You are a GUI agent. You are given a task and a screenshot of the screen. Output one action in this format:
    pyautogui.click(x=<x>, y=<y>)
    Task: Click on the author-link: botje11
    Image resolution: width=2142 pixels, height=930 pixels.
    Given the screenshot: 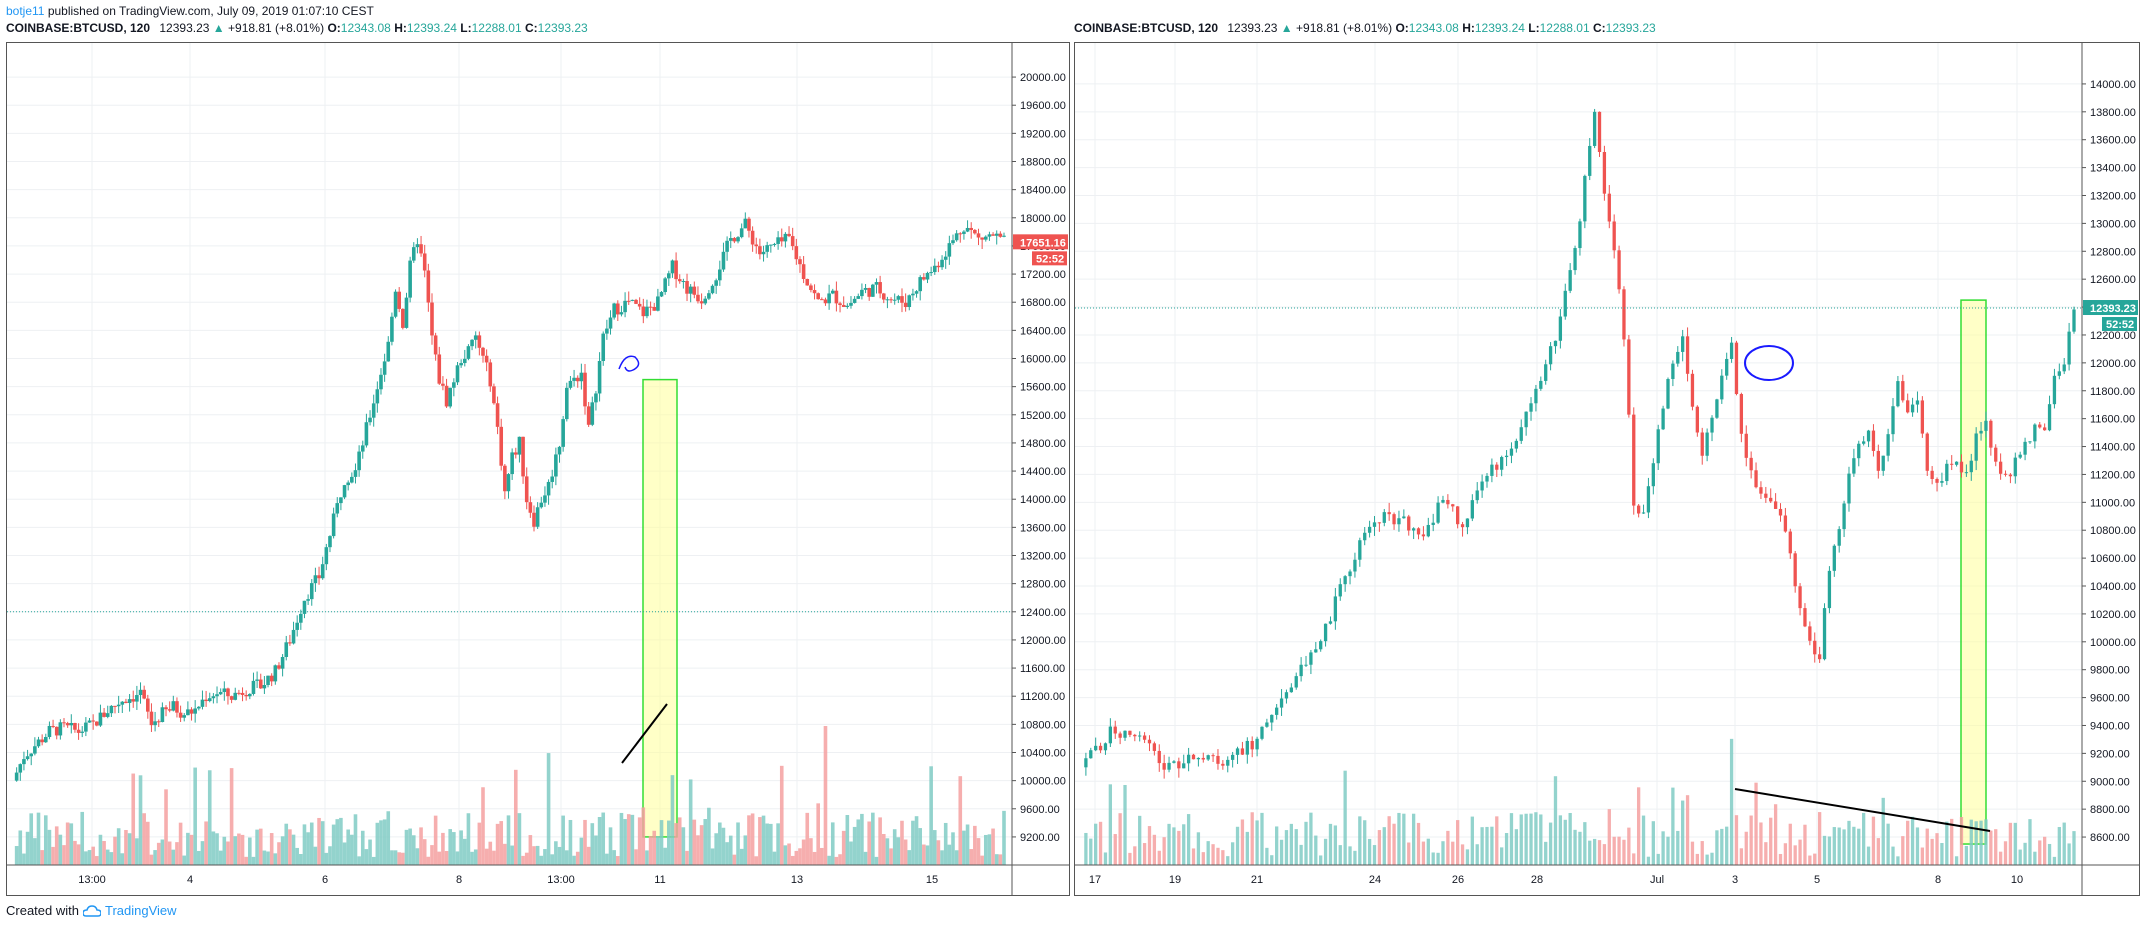 What is the action you would take?
    pyautogui.click(x=25, y=11)
    